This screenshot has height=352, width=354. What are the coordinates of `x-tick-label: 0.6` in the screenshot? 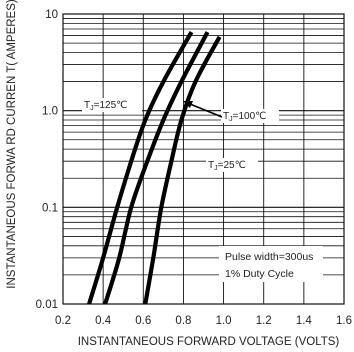 It's located at (143, 321).